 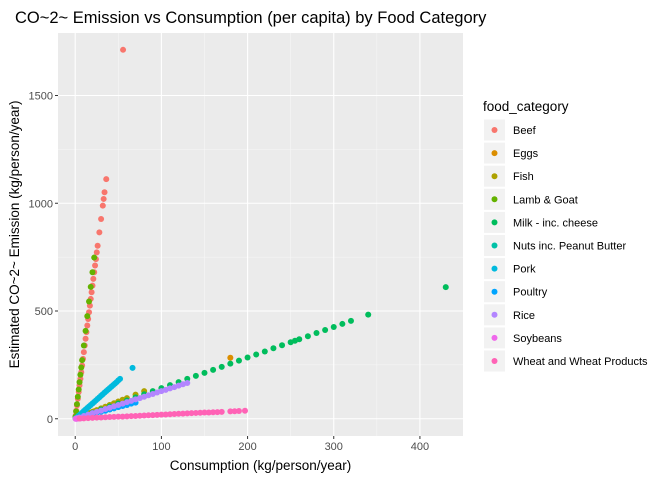 I want to click on x-axis-label: Consumption (kg/person/year), so click(x=261, y=465).